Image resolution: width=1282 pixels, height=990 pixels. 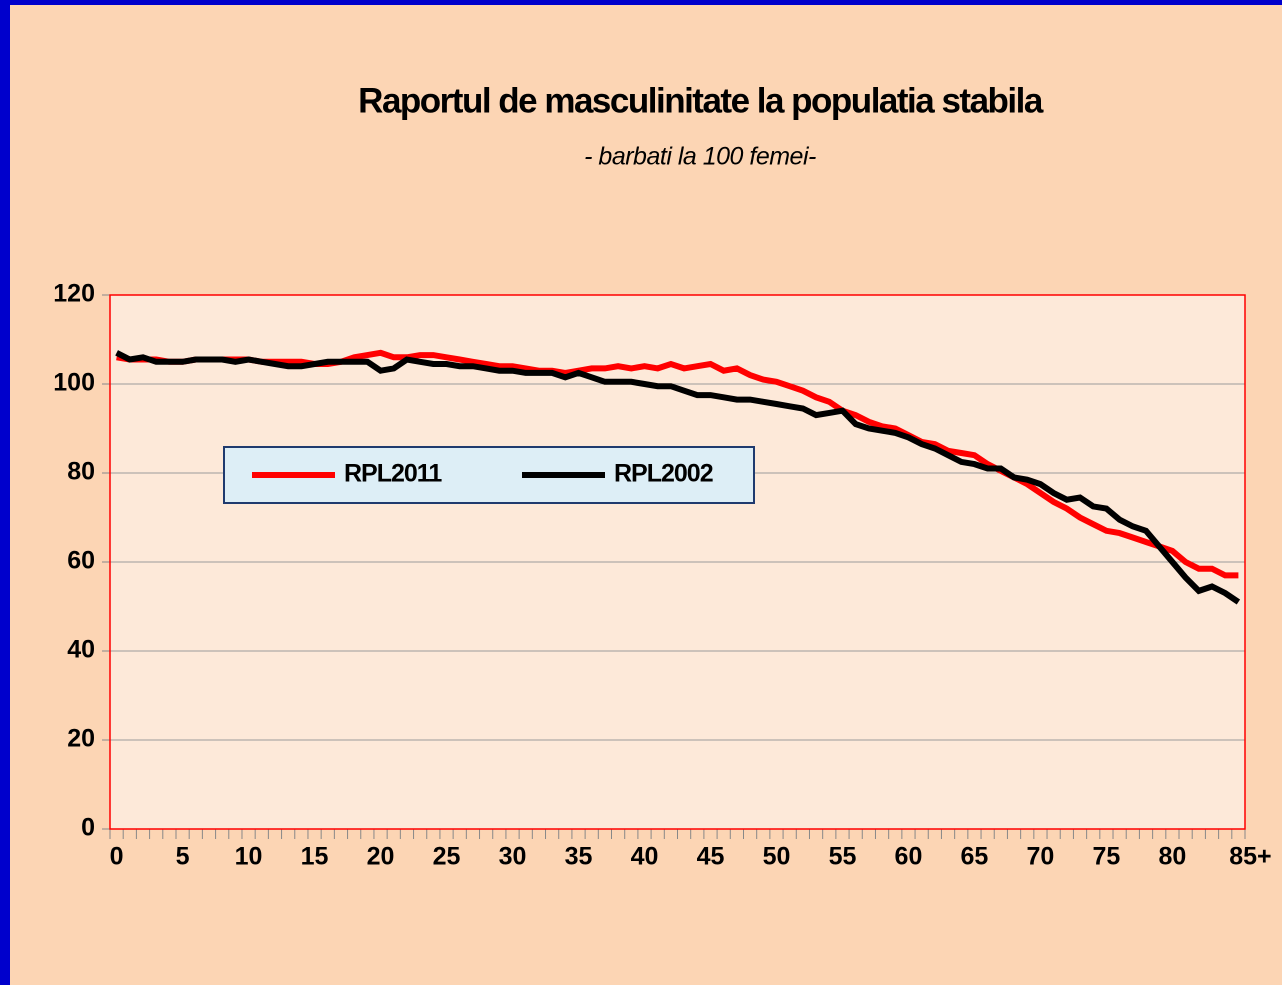 I want to click on x-tick-label: 85+, so click(x=1250, y=857).